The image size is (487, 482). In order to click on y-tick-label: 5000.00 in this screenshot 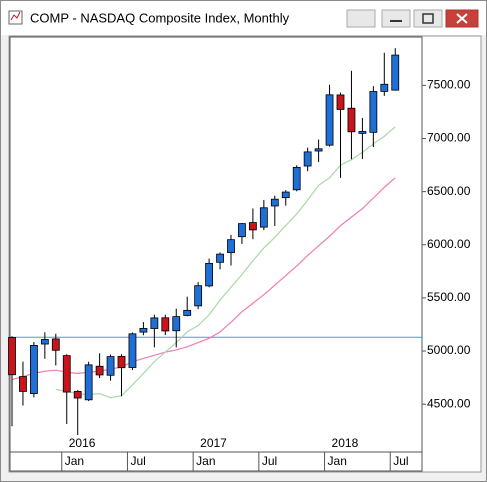, I will do `click(449, 350)`.